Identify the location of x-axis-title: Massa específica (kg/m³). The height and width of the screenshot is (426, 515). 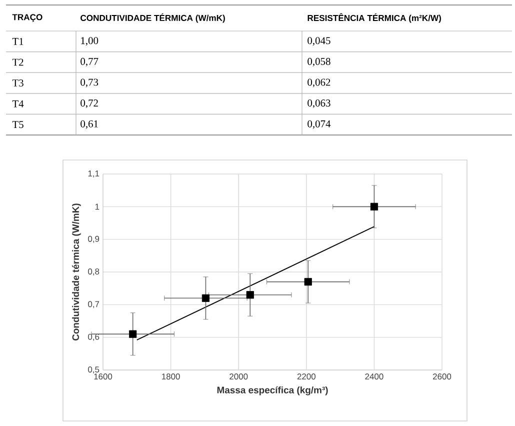
(272, 391).